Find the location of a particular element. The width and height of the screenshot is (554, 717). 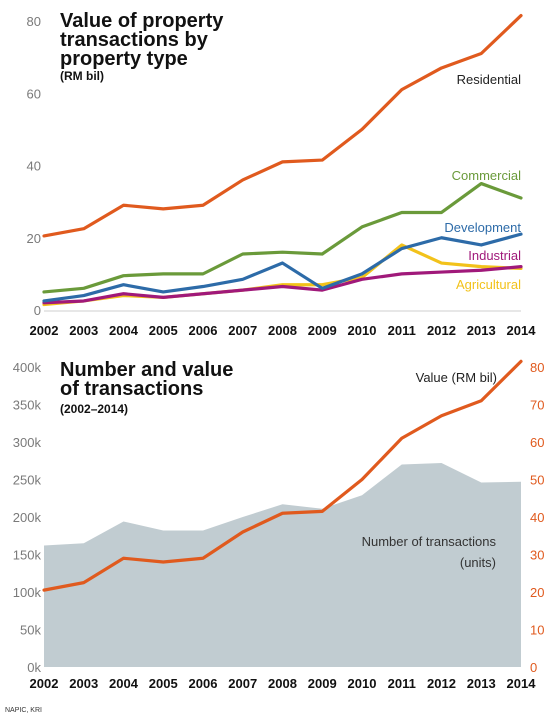

chart-title-line: Value of property is located at coordinates (142, 21).